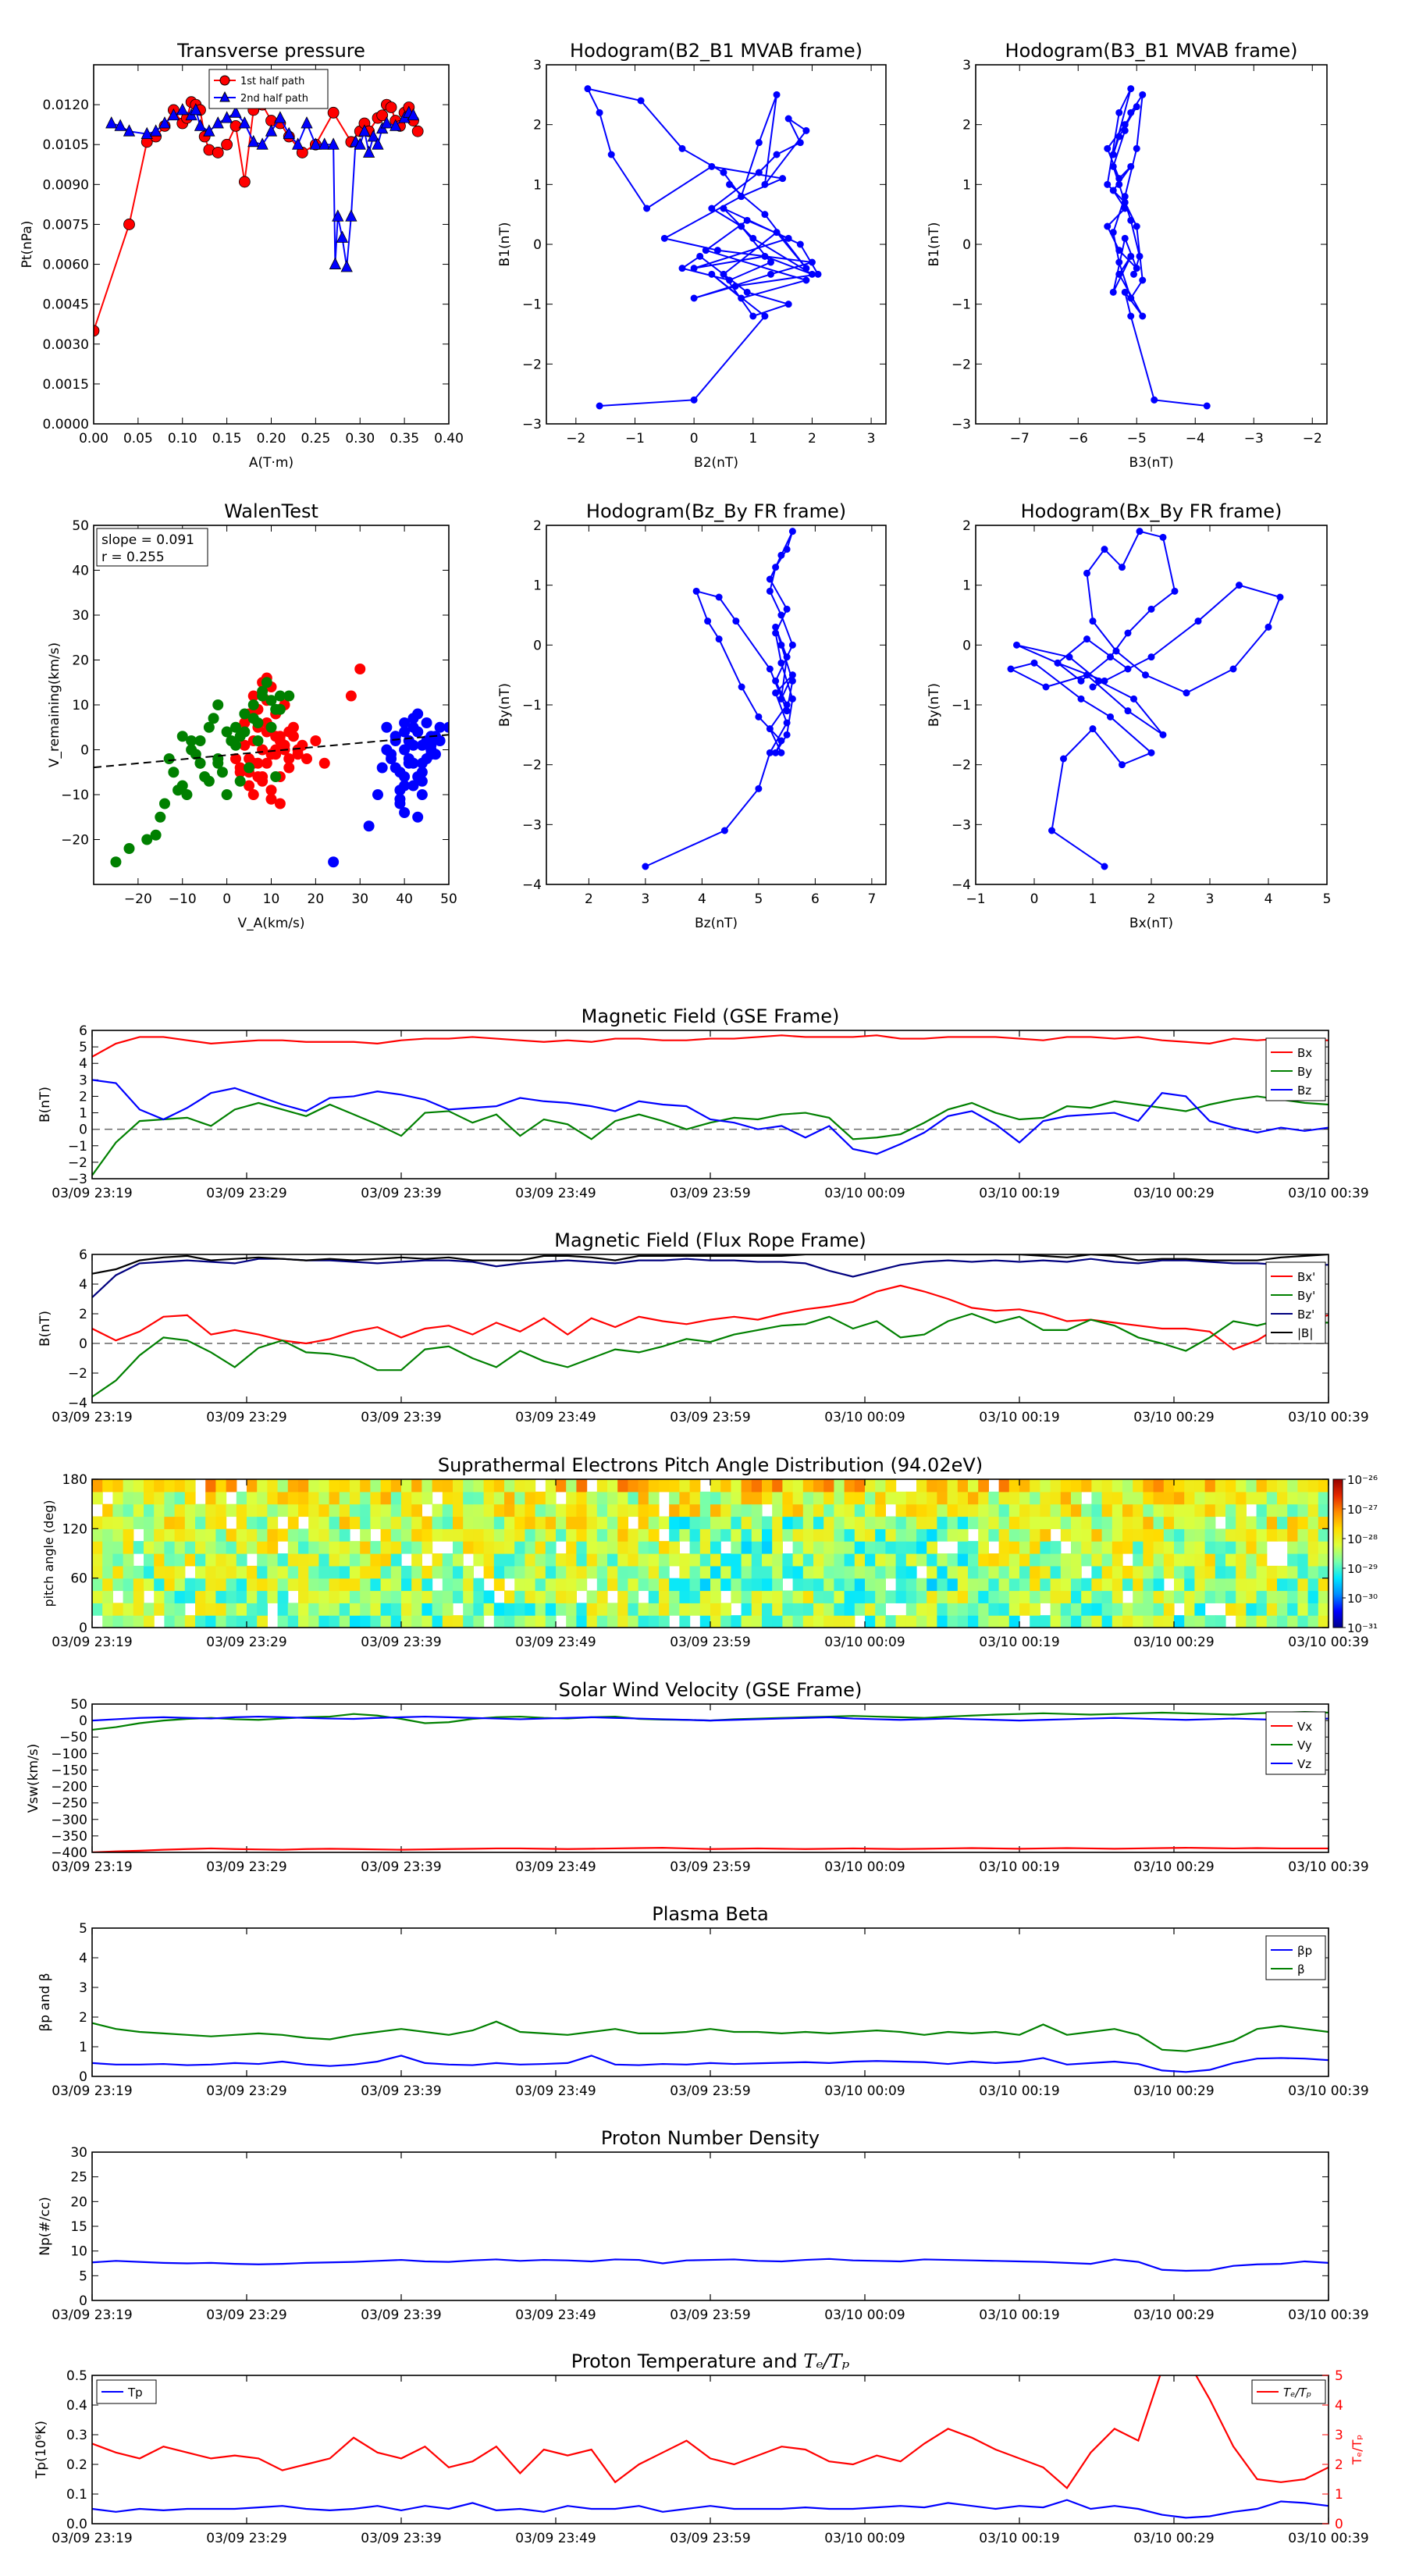  I want to click on x-tick-label: 03/09 23:49, so click(555, 1193).